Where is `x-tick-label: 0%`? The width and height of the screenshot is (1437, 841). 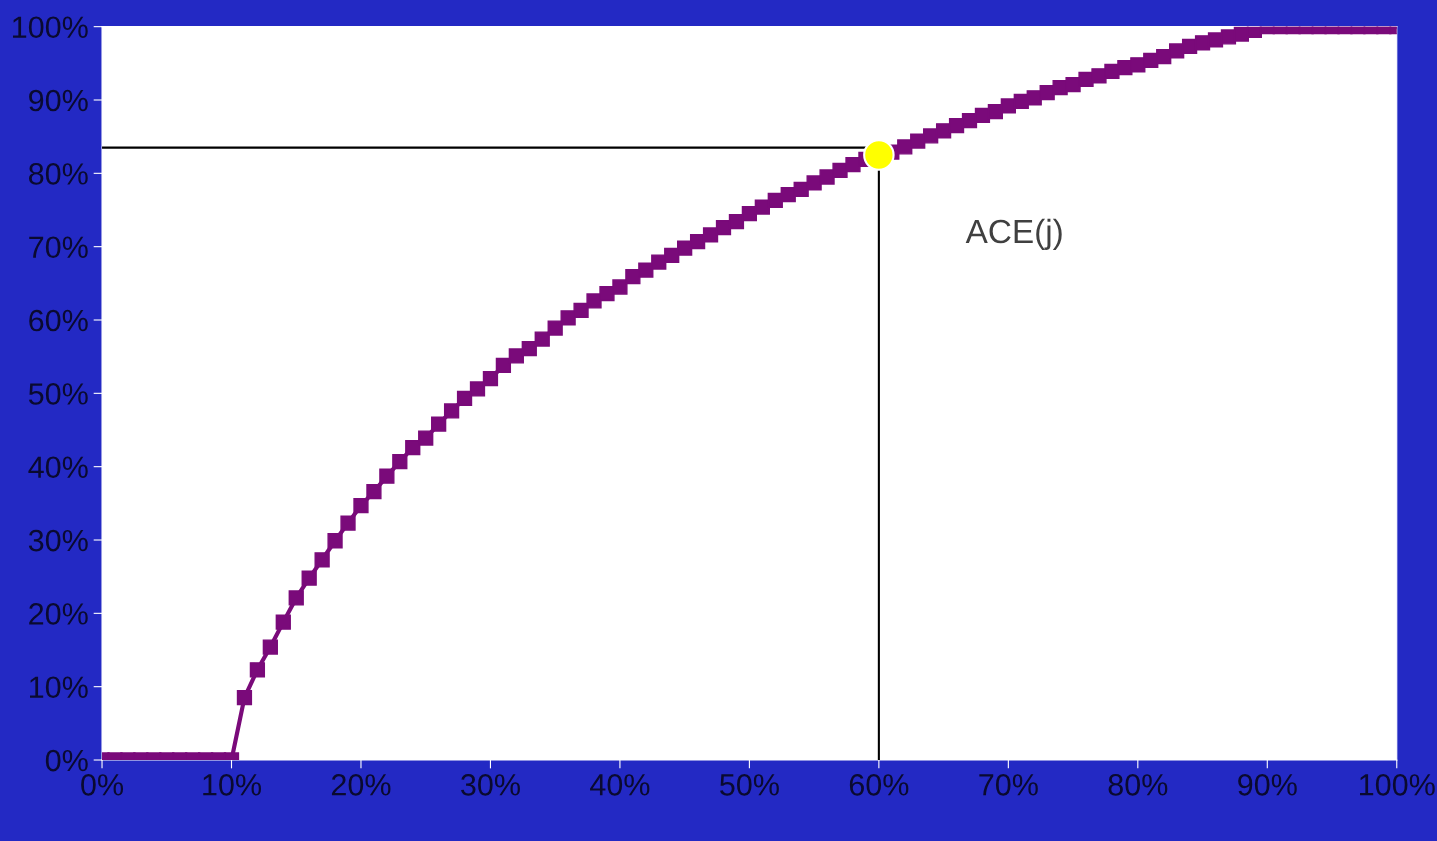
x-tick-label: 0% is located at coordinates (102, 785).